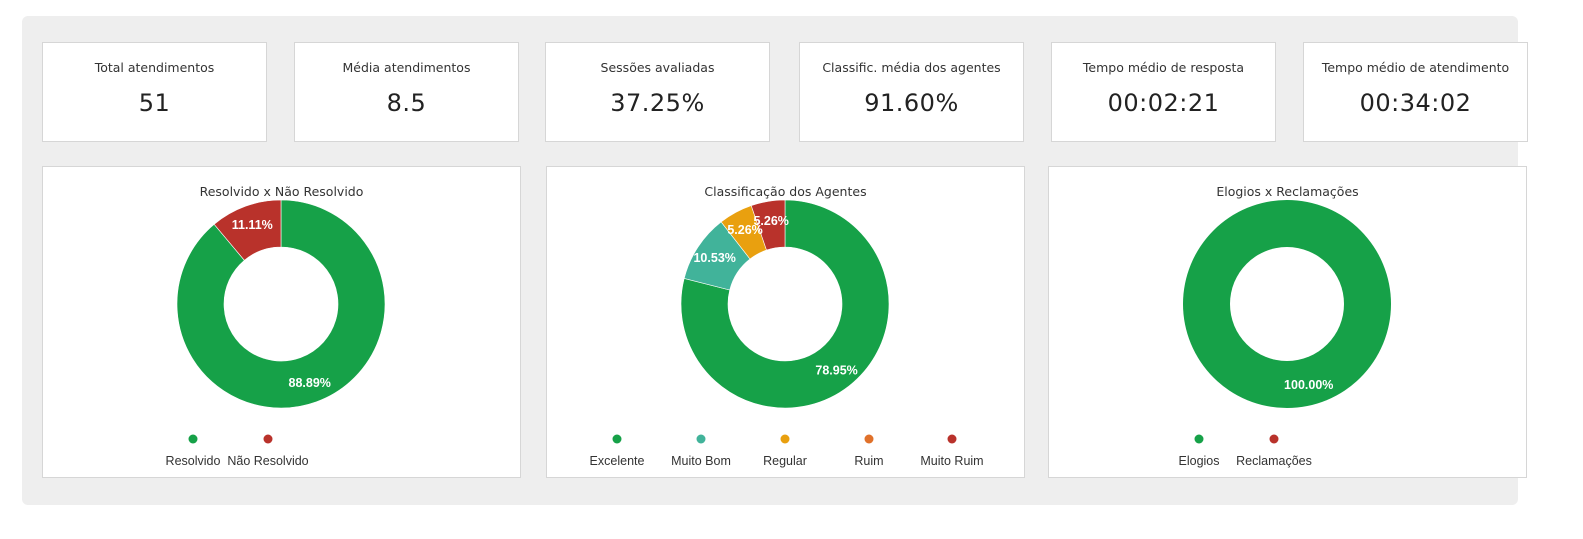 Image resolution: width=1583 pixels, height=539 pixels. I want to click on kpi-total-atendimentos: Total atendimentos 51, so click(154, 92).